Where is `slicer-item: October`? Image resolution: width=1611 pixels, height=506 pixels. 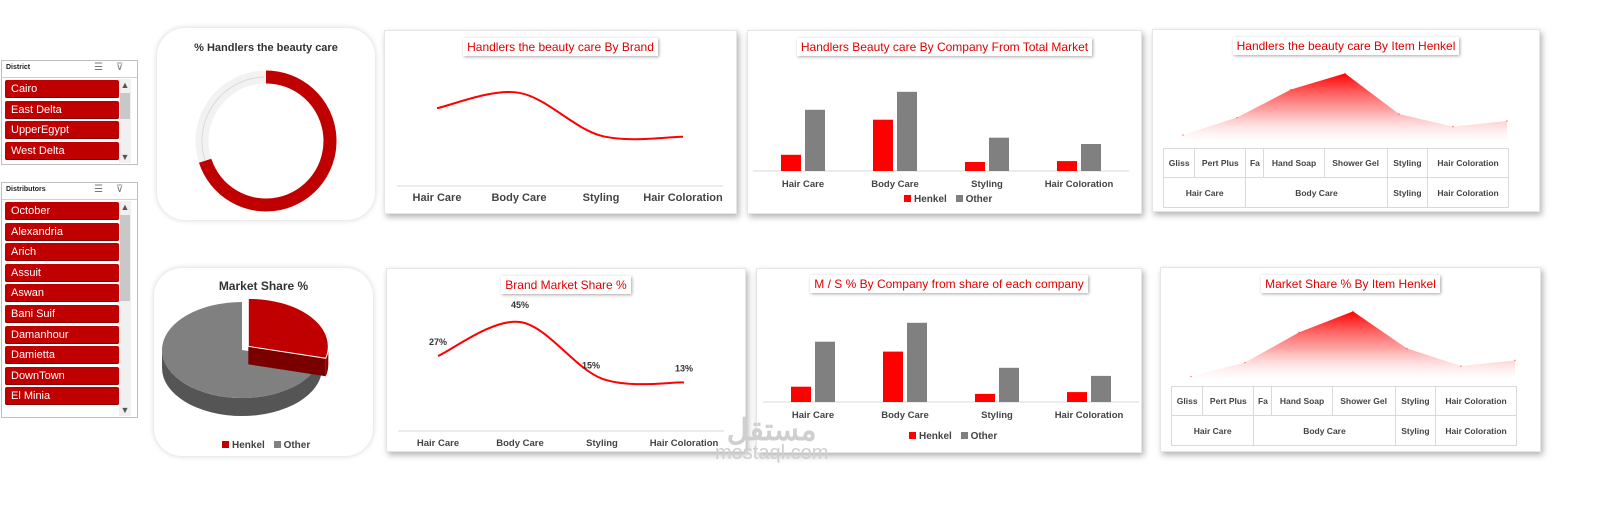 slicer-item: October is located at coordinates (62, 211).